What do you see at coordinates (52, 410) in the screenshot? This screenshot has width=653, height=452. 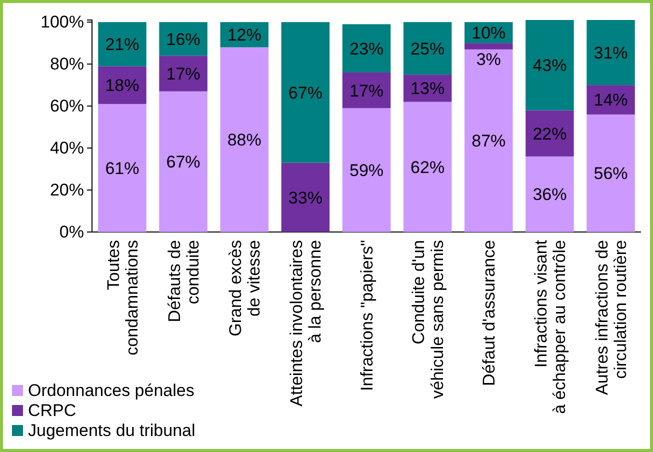 I see `legend-label: CRPC` at bounding box center [52, 410].